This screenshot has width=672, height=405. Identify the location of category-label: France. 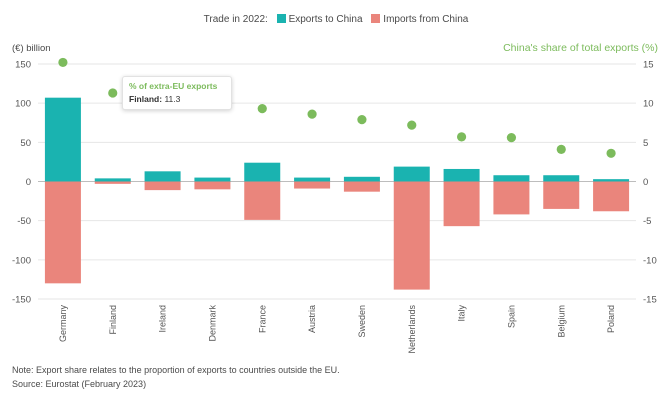
(262, 319).